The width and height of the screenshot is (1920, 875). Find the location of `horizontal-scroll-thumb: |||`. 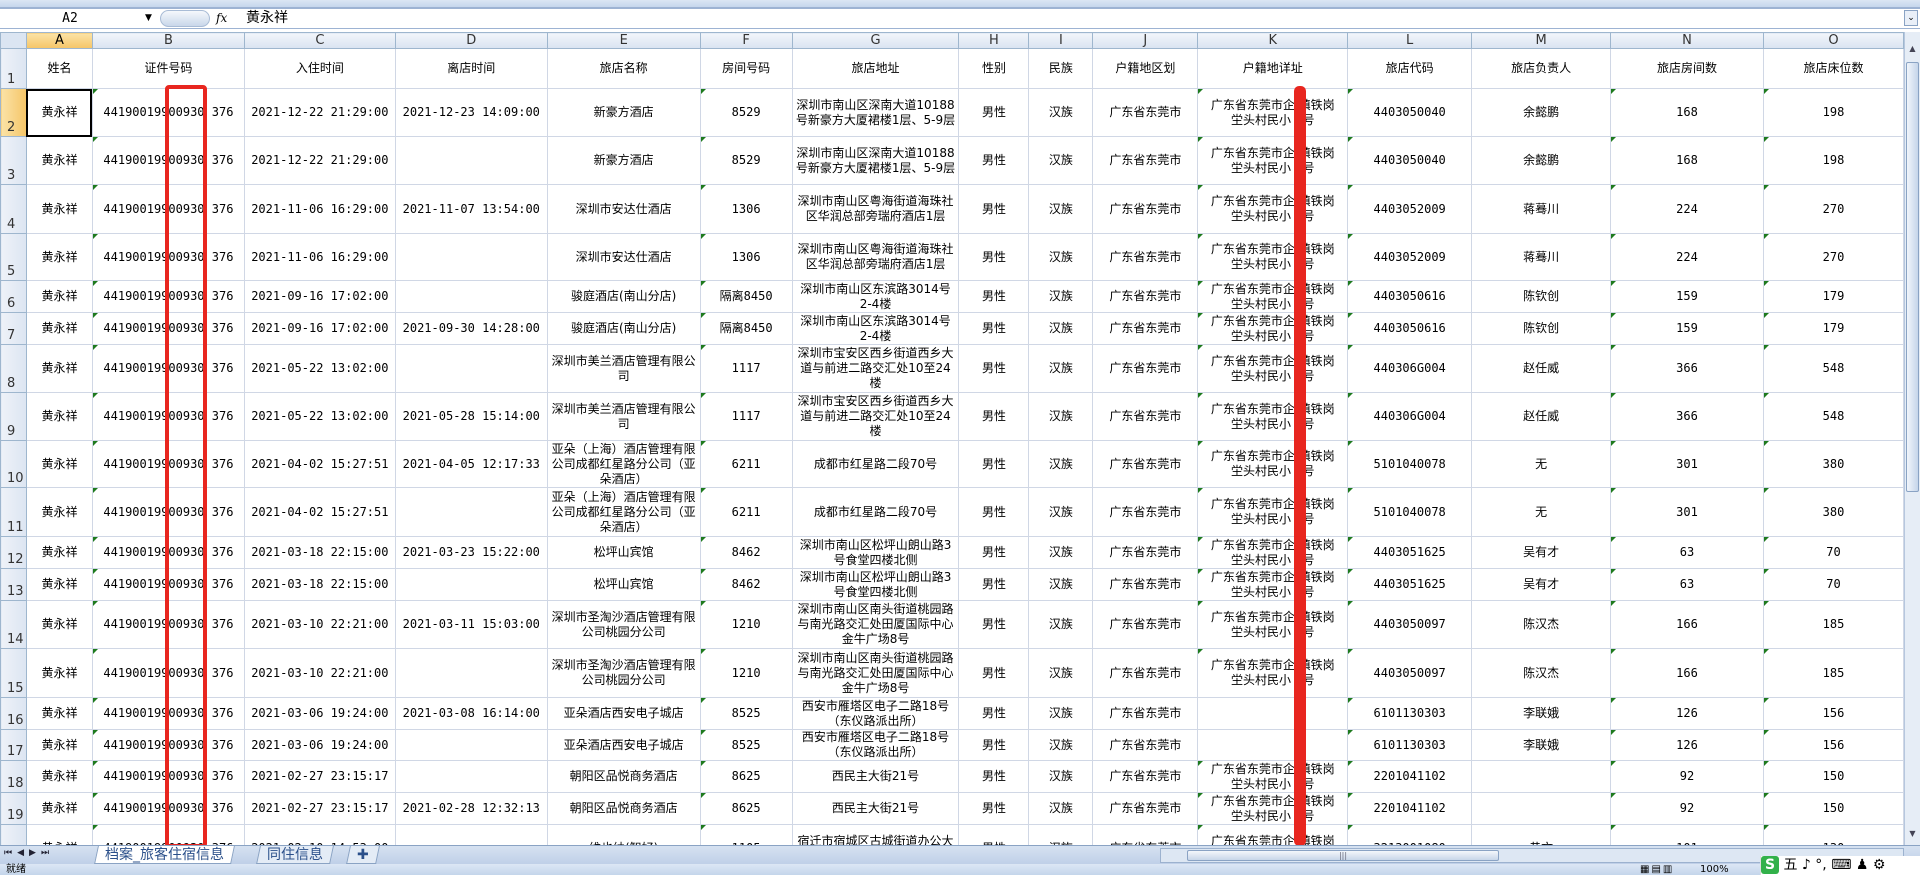

horizontal-scroll-thumb: ||| is located at coordinates (1343, 855).